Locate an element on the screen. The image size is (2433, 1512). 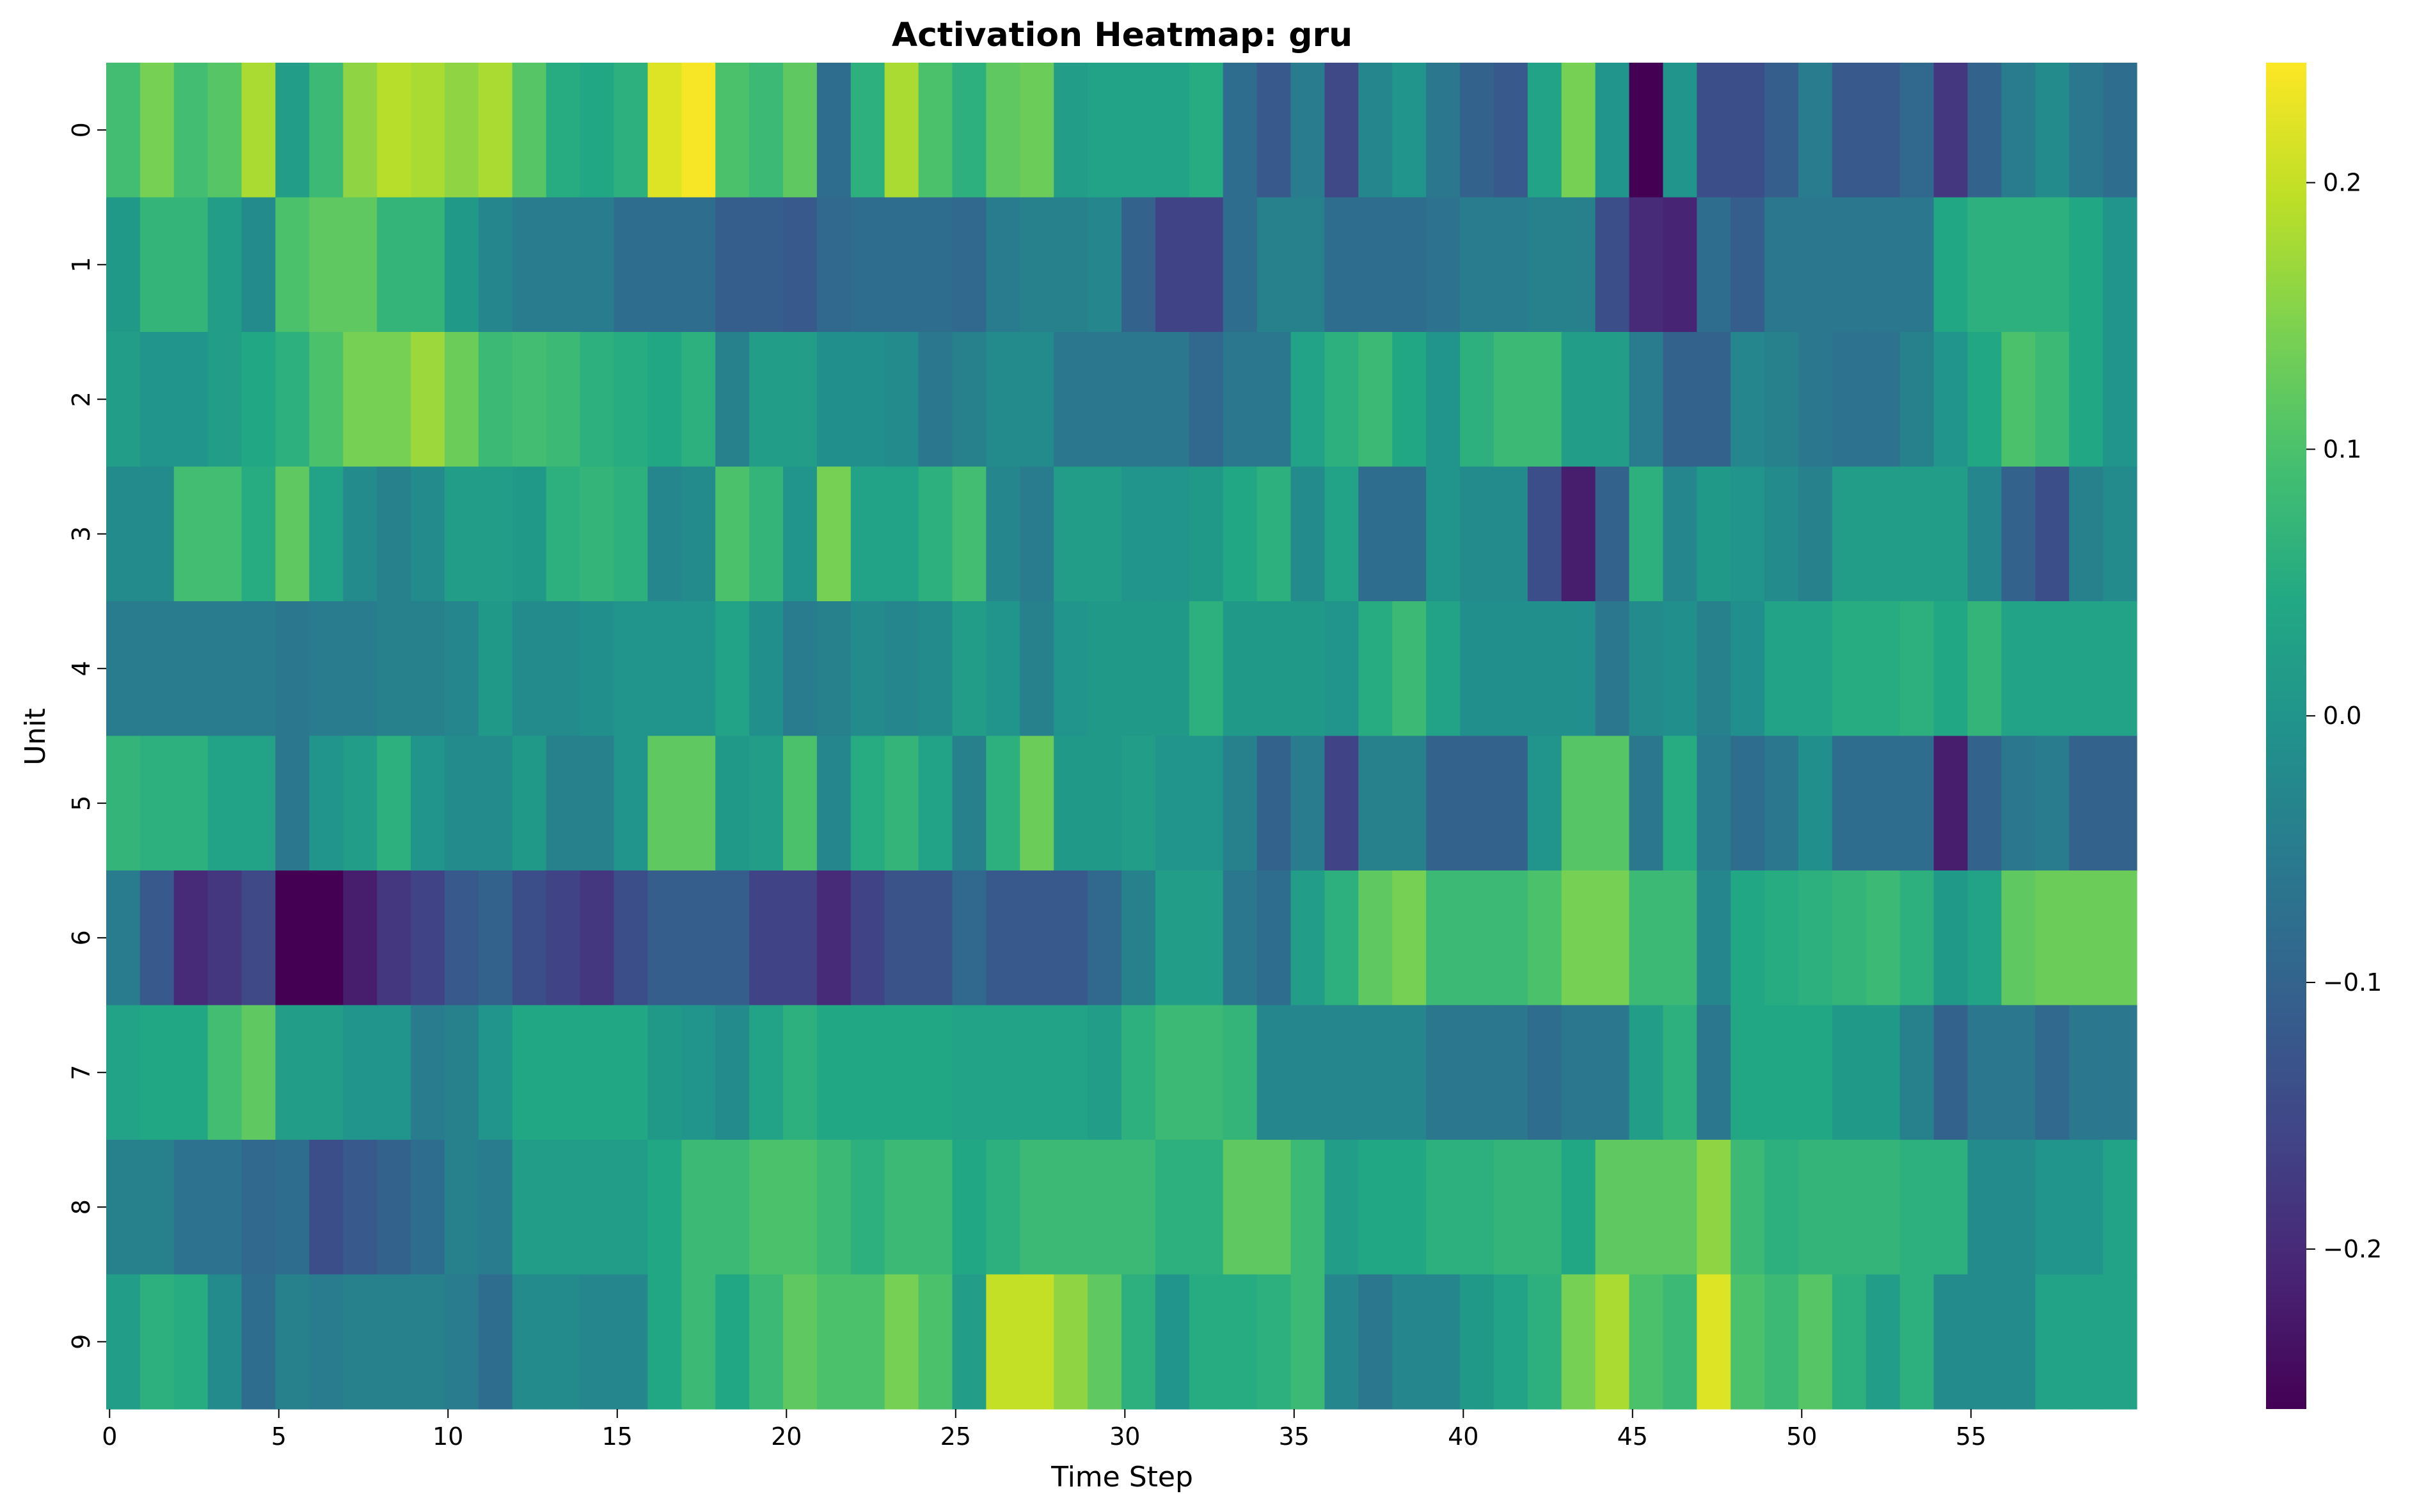
colorbar-tick-label: 0.2 is located at coordinates (2342, 183).